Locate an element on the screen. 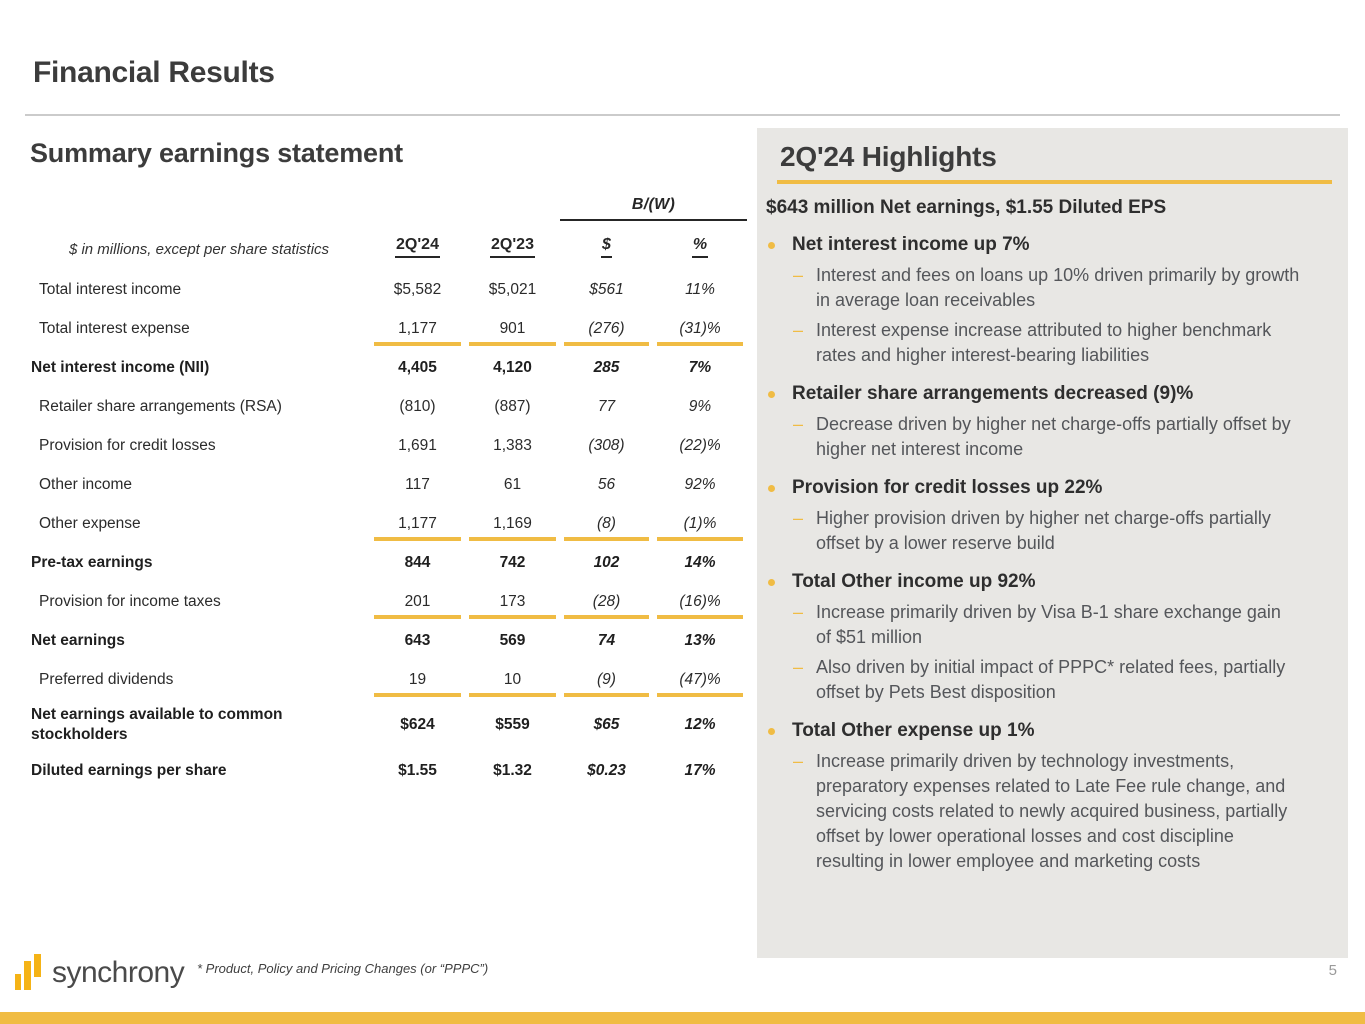  row-value: (31)% is located at coordinates (700, 328).